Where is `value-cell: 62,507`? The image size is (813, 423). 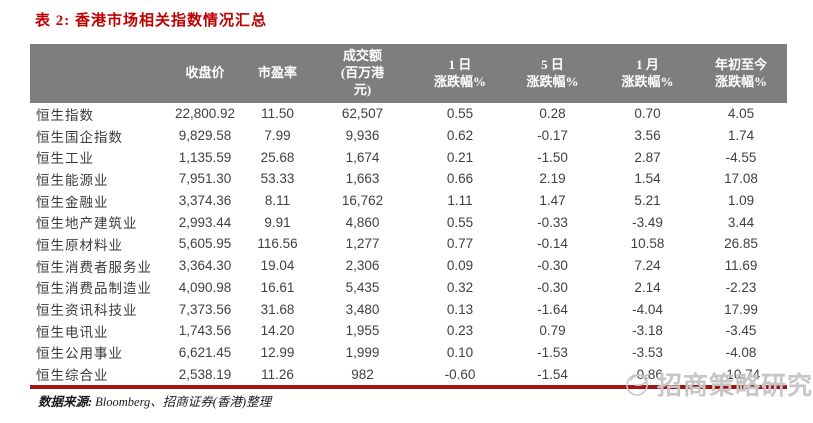 value-cell: 62,507 is located at coordinates (362, 114).